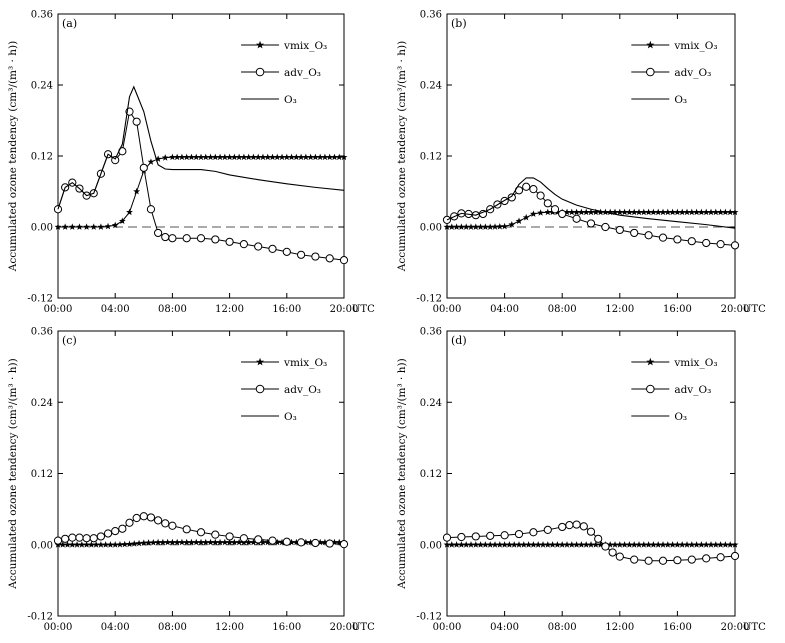  I want to click on y-tick-label: 0.00, so click(431, 545).